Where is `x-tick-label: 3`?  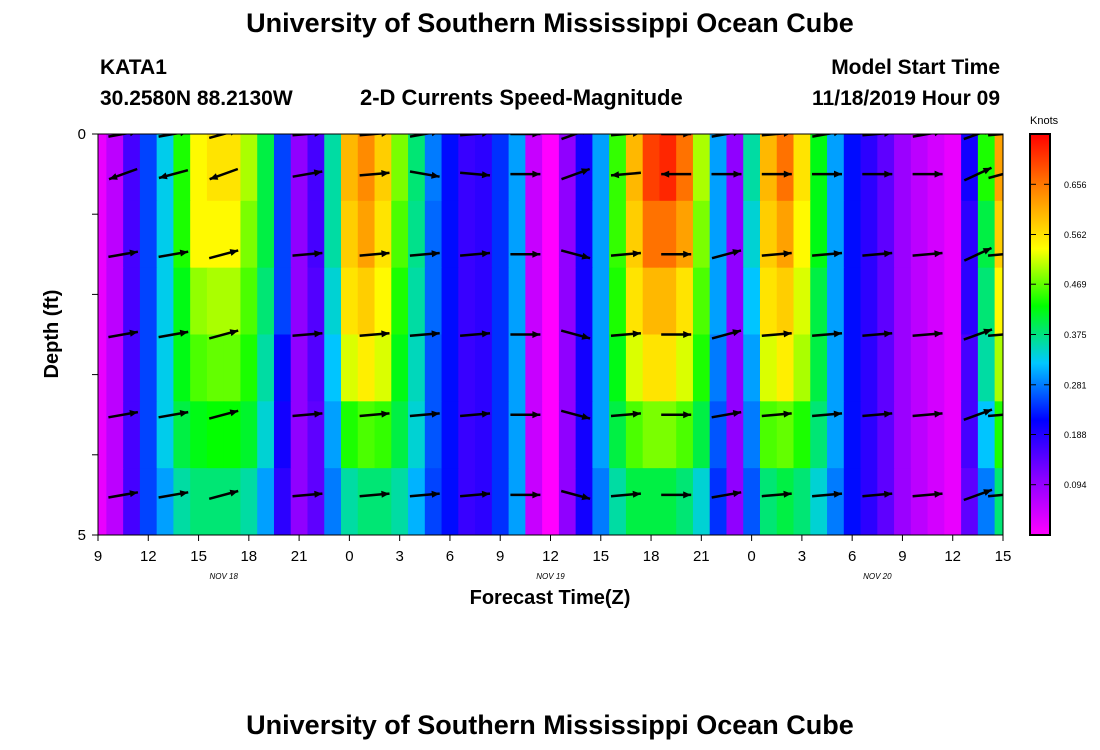 x-tick-label: 3 is located at coordinates (400, 556).